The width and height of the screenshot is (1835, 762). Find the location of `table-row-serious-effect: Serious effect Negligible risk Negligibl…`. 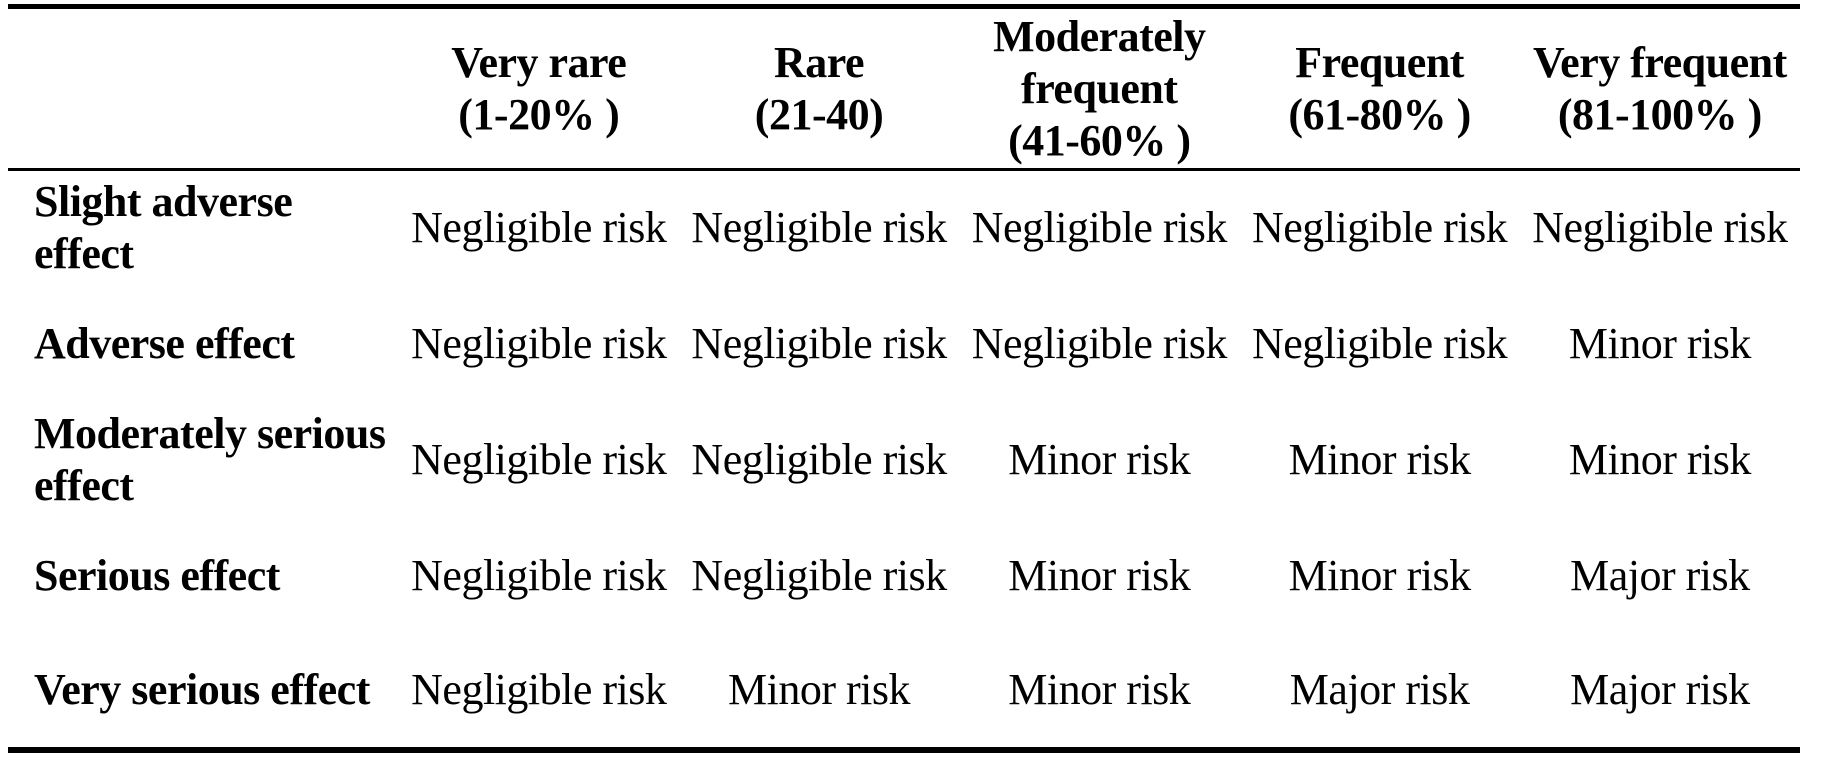

table-row-serious-effect: Serious effect Negligible risk Negligibl… is located at coordinates (904, 576).